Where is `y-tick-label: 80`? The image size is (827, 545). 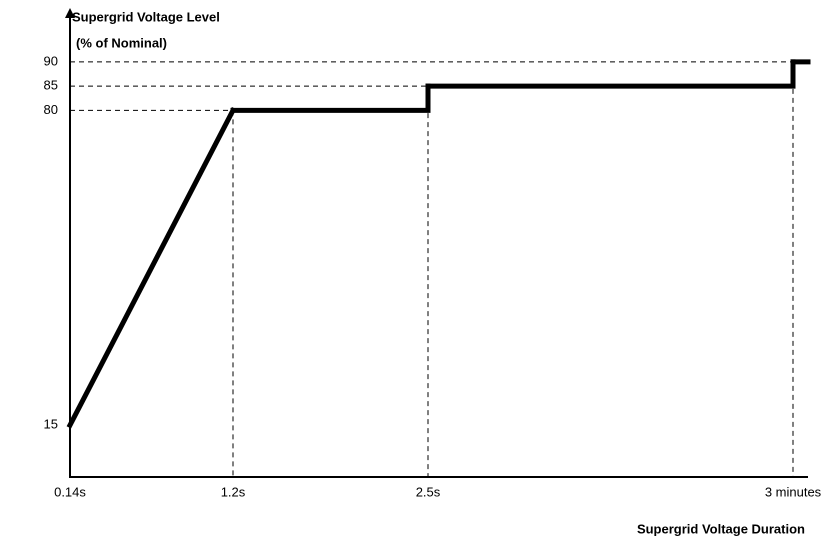 y-tick-label: 80 is located at coordinates (51, 109).